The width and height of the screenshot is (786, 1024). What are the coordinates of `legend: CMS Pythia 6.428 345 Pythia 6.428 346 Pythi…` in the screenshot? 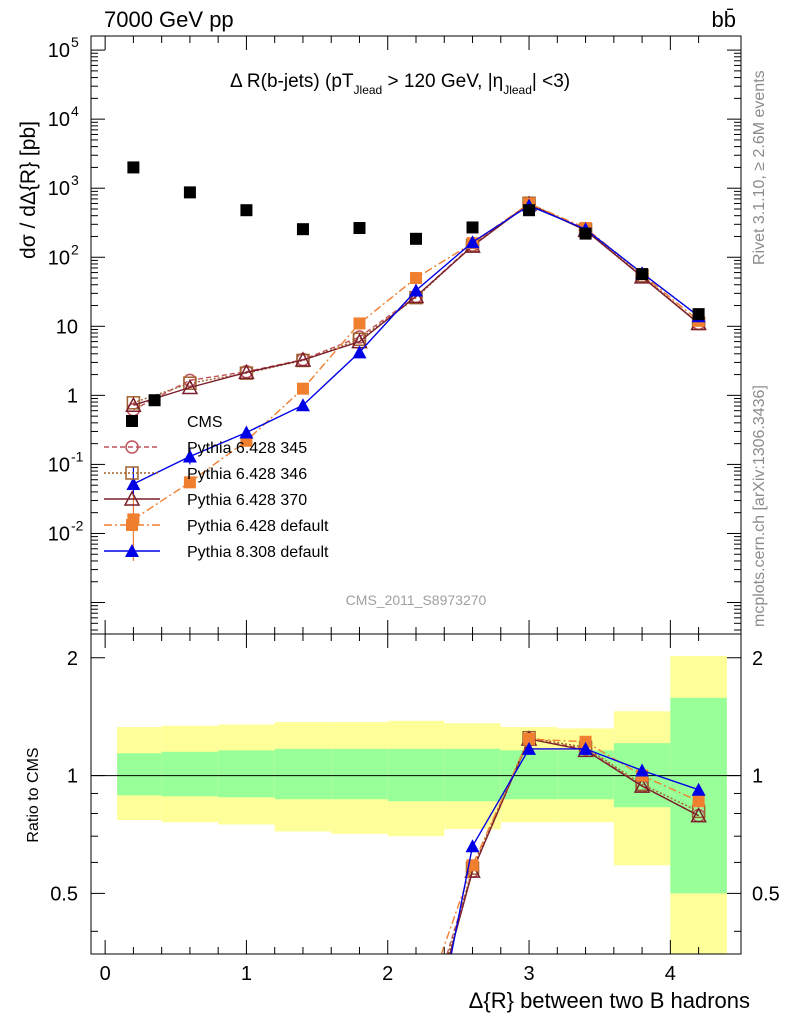 It's located at (216, 487).